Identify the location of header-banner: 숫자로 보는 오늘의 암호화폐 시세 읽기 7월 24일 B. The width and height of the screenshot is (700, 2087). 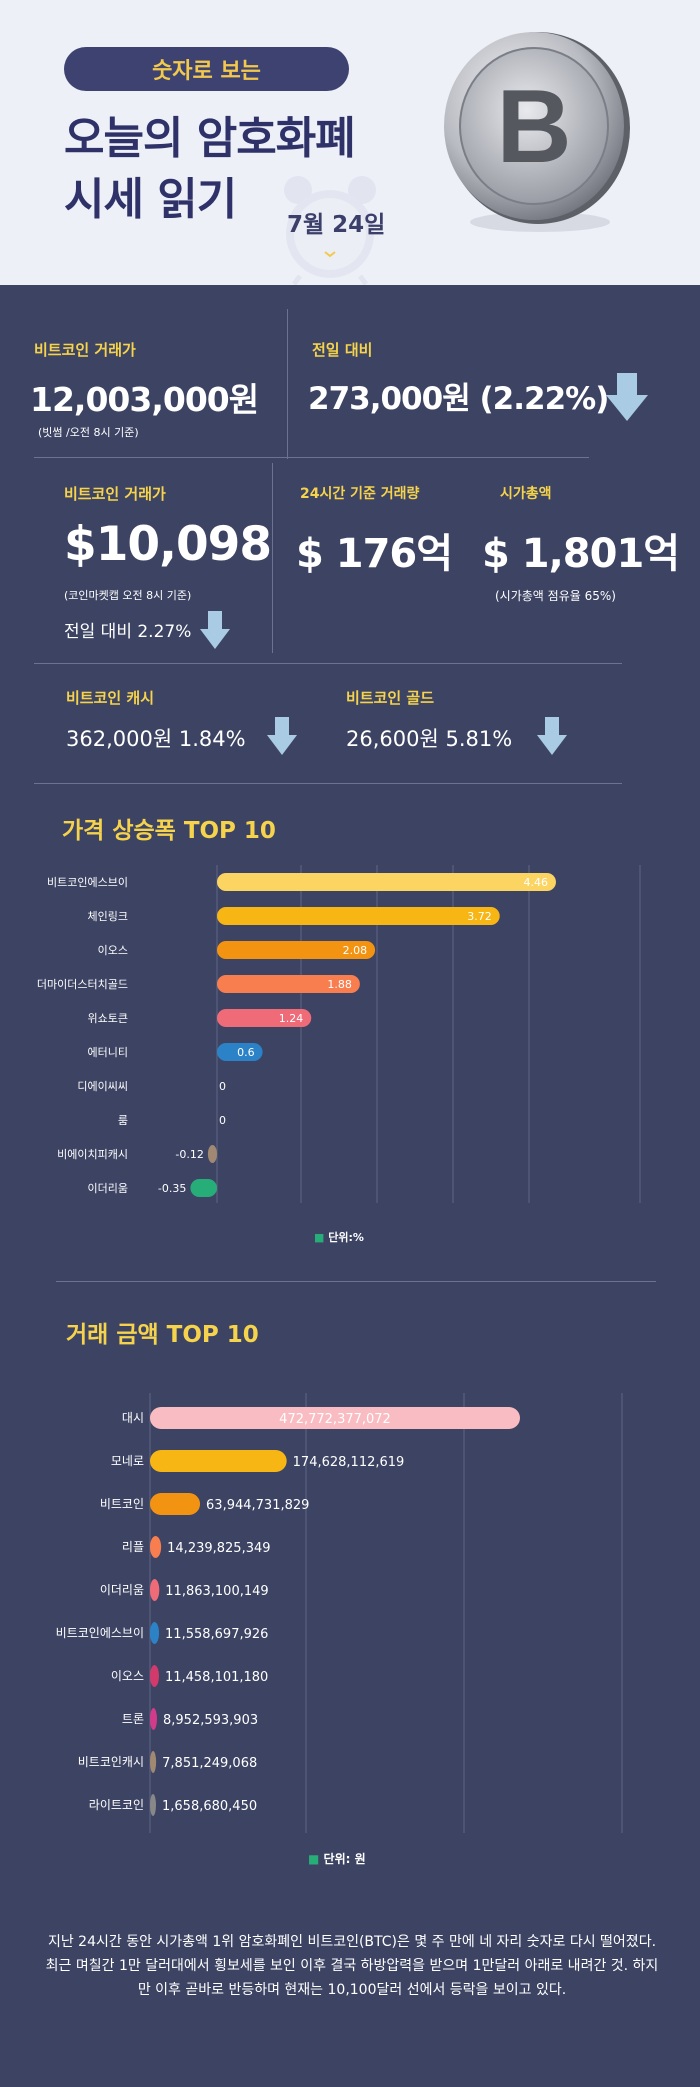
(350, 142).